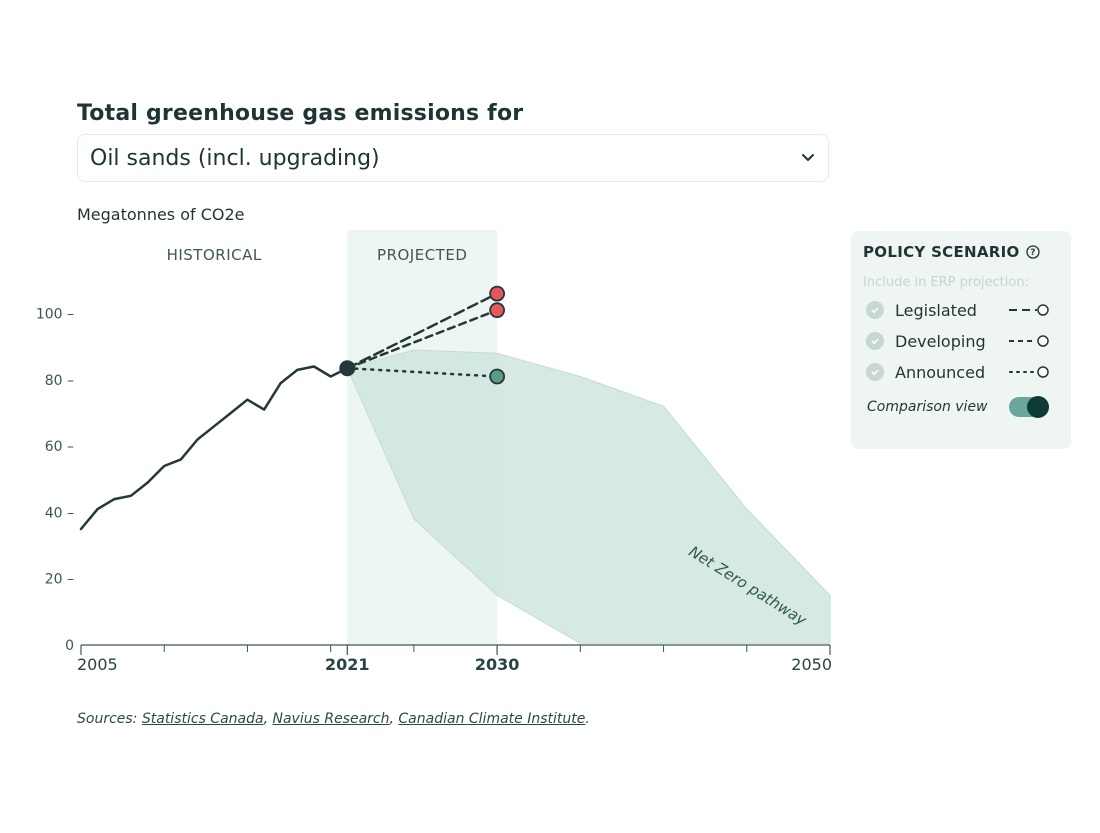 This screenshot has height=833, width=1100. Describe the element at coordinates (59, 580) in the screenshot. I see `y-tick-label: 20 –` at that location.